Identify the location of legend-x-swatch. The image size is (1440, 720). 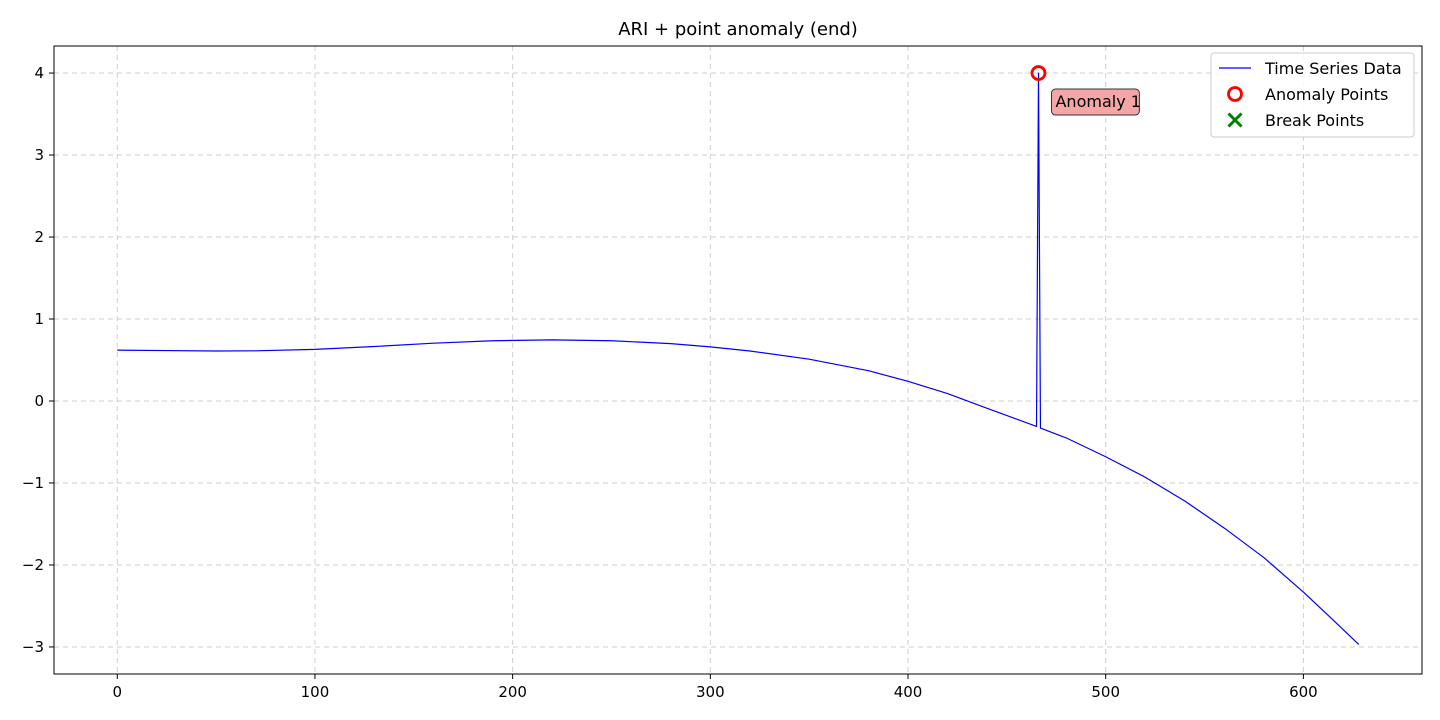
(1235, 120).